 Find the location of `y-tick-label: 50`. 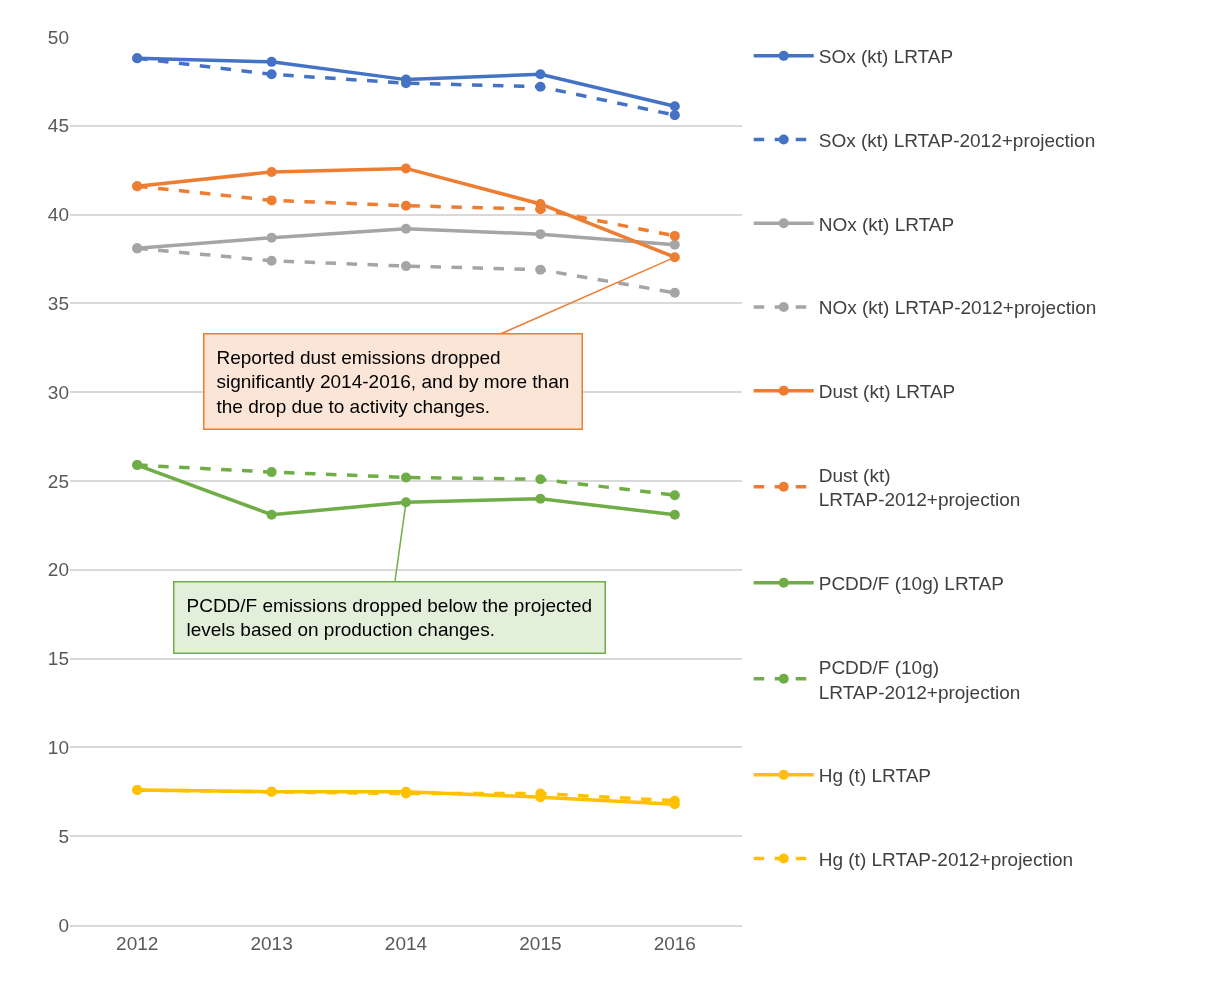

y-tick-label: 50 is located at coordinates (58, 37).